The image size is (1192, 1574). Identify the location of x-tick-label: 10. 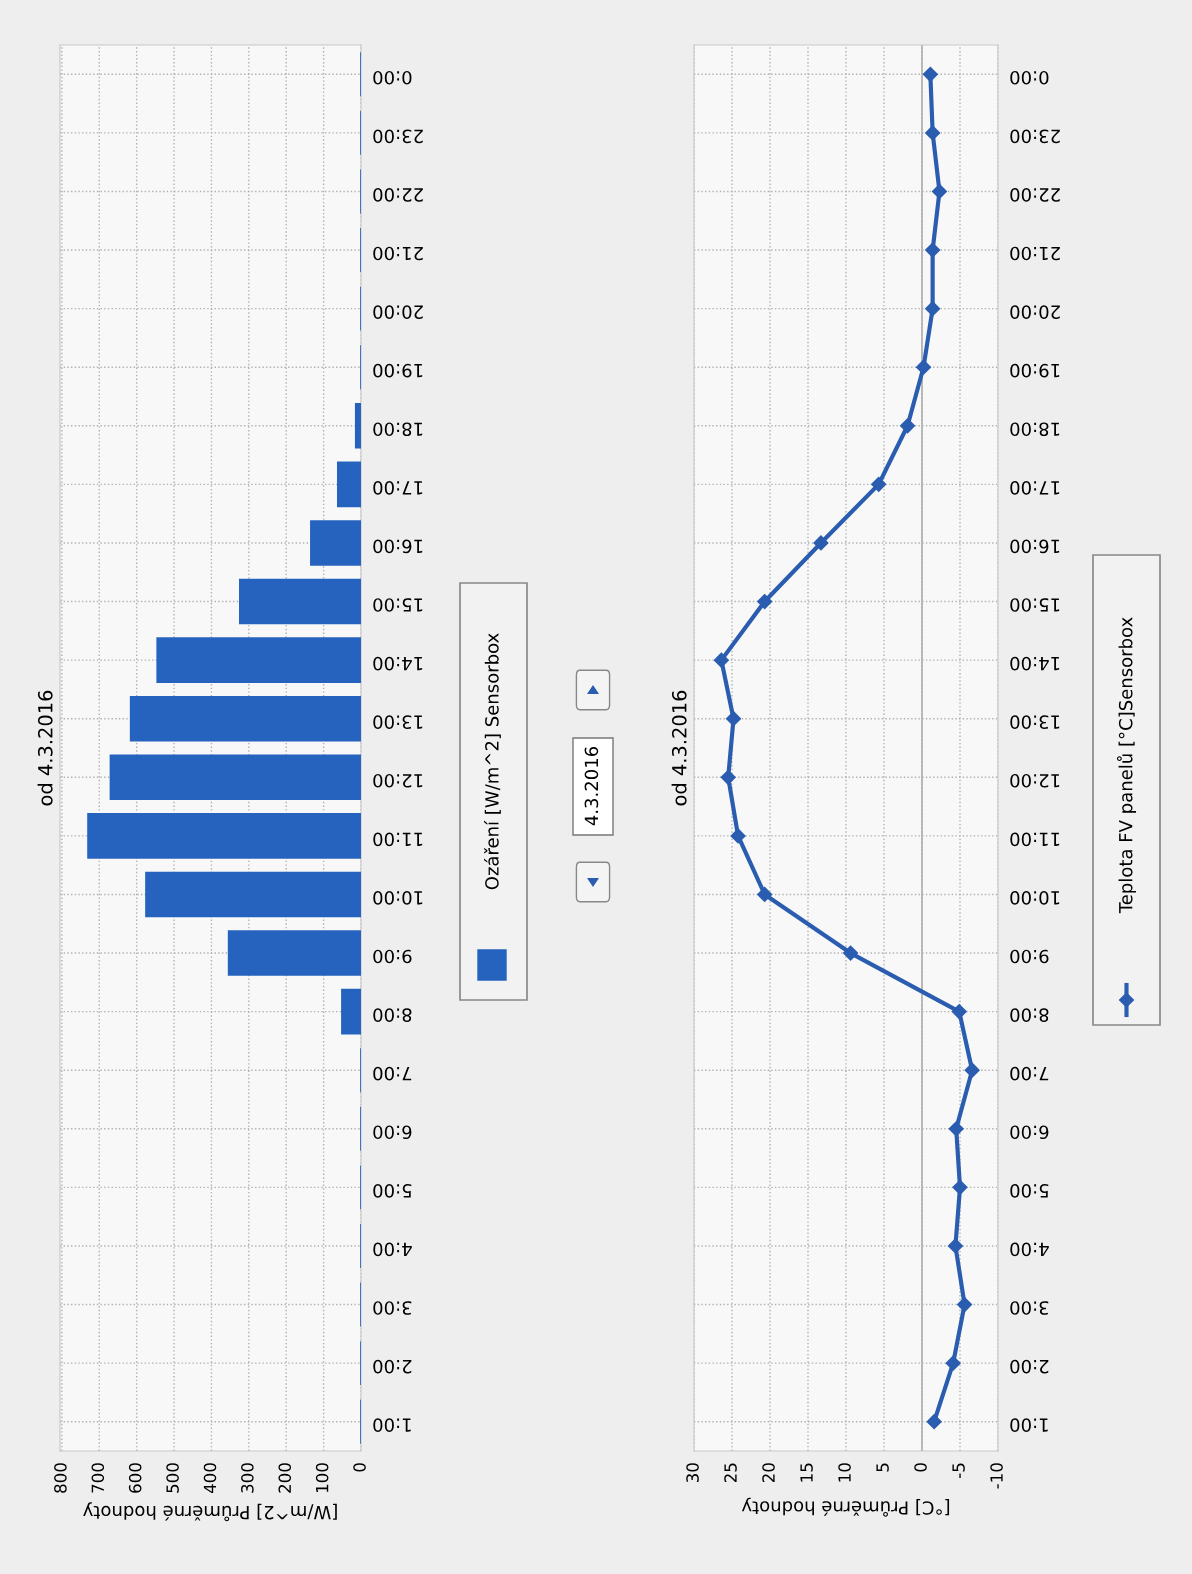
(844, 1472).